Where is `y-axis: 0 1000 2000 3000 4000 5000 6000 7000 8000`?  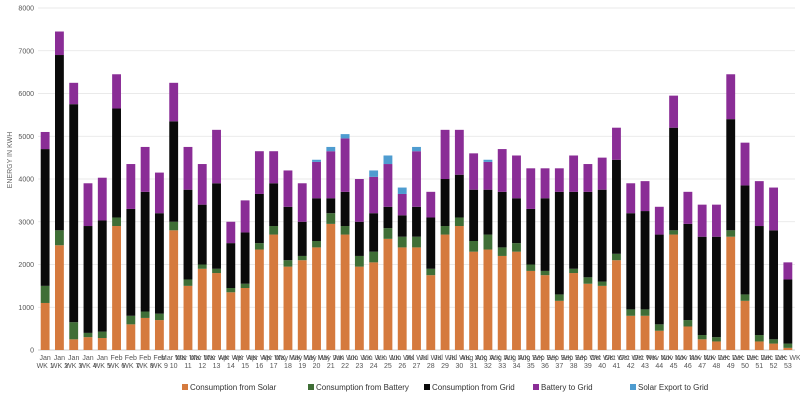
y-axis: 0 1000 2000 3000 4000 5000 6000 7000 8000 is located at coordinates (26, 180).